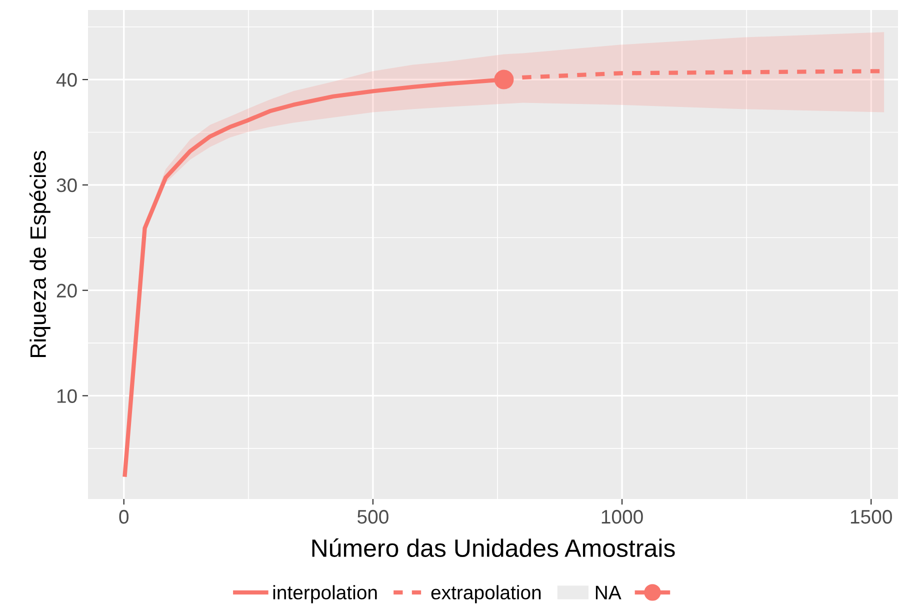 This screenshot has height=613, width=909. Describe the element at coordinates (493, 548) in the screenshot. I see `x-axis-title: Número das Unidades Amostrais` at that location.